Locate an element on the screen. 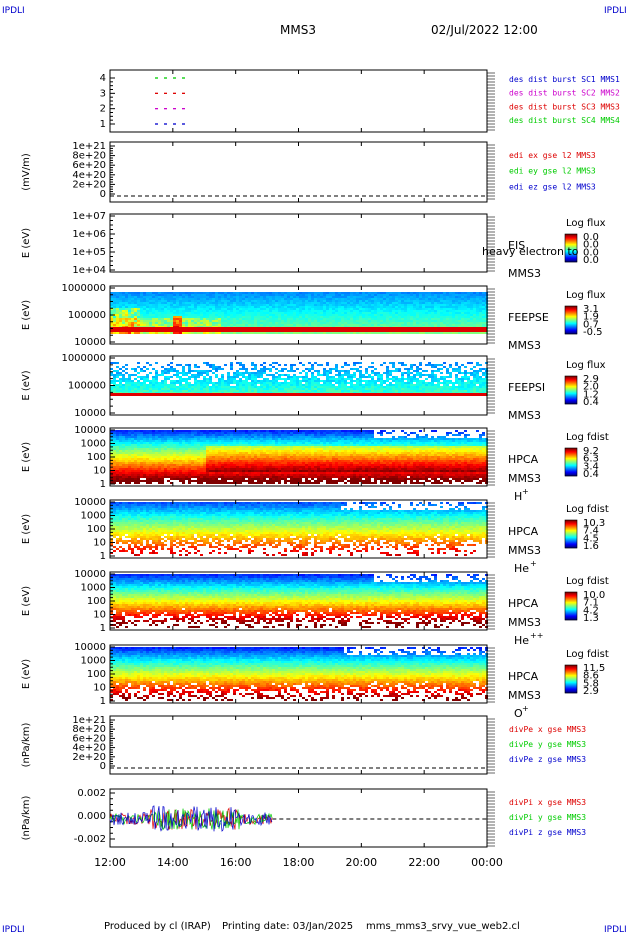 The height and width of the screenshot is (934, 630). p6-tick-label: 1000 is located at coordinates (93, 516).